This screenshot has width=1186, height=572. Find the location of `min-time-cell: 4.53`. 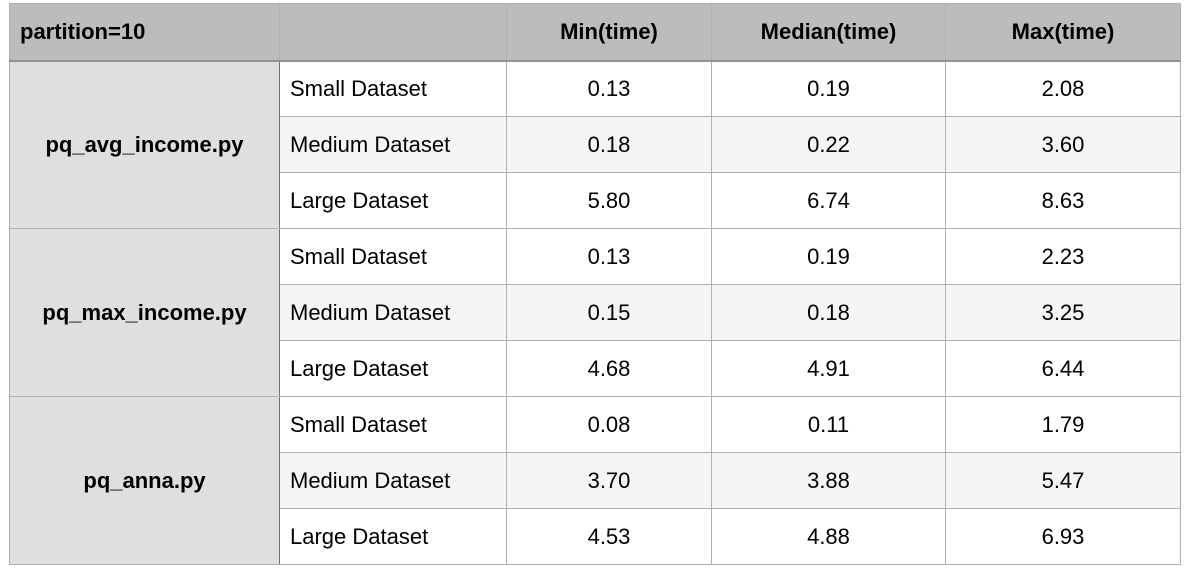

min-time-cell: 4.53 is located at coordinates (609, 536).